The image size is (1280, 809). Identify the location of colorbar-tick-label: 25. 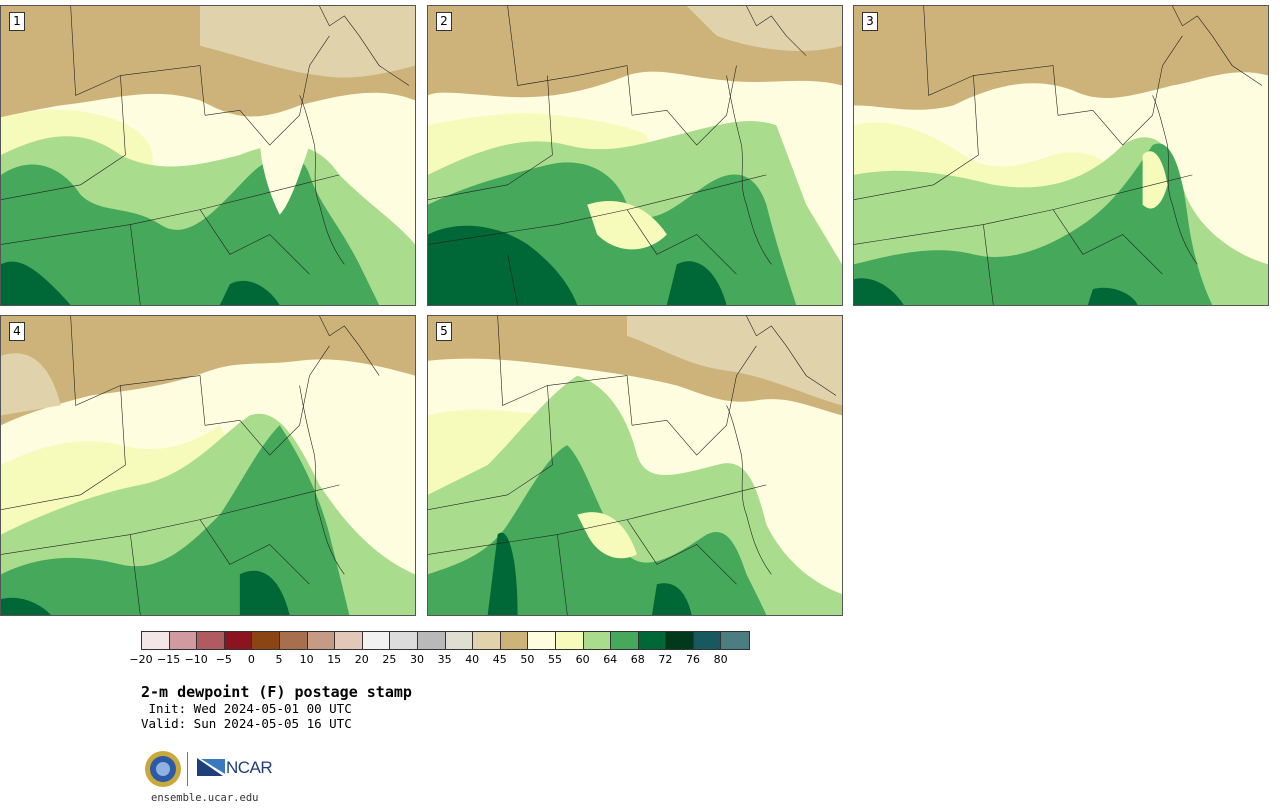
(389, 659).